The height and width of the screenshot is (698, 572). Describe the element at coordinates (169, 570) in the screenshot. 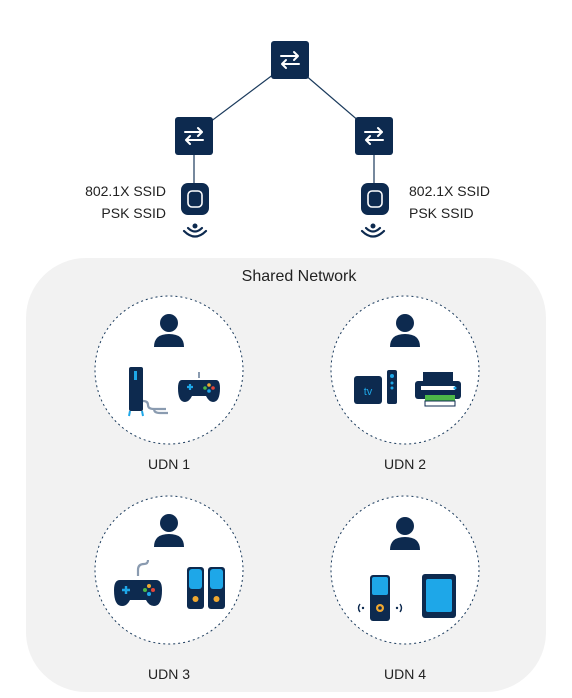

I see `udn-3-circle` at that location.